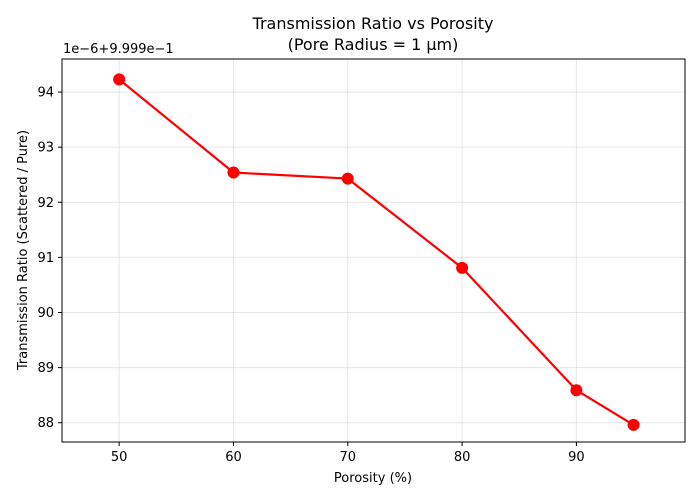 The width and height of the screenshot is (700, 500). Describe the element at coordinates (45, 313) in the screenshot. I see `y-tick-label: 90` at that location.